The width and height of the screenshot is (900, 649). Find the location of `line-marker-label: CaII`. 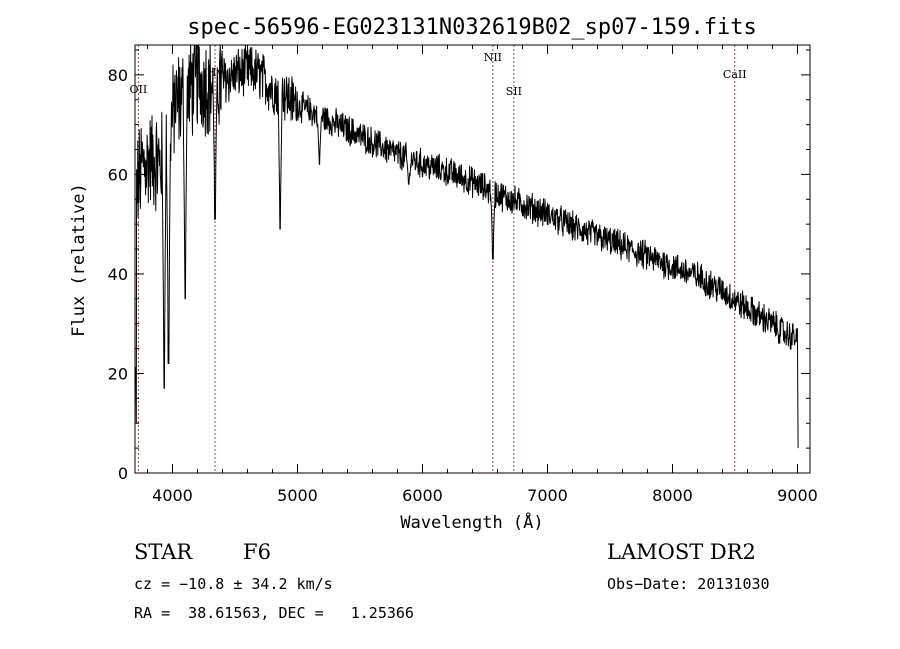

line-marker-label: CaII is located at coordinates (735, 74).